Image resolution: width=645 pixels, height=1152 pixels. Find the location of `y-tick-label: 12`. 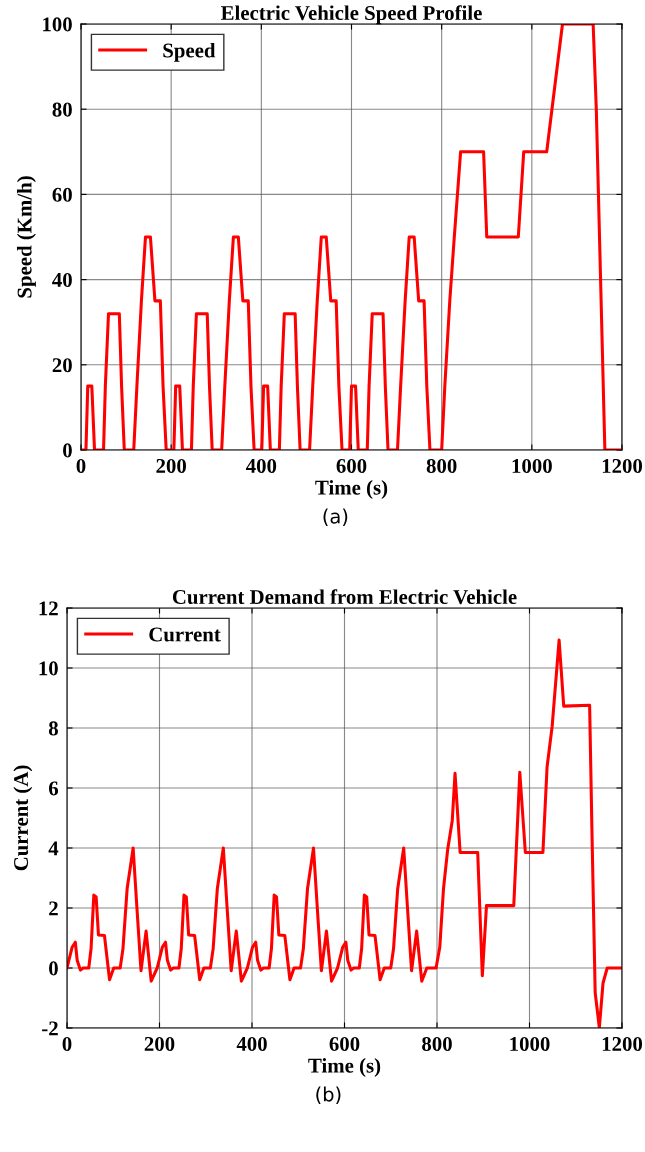

y-tick-label: 12 is located at coordinates (48, 608).